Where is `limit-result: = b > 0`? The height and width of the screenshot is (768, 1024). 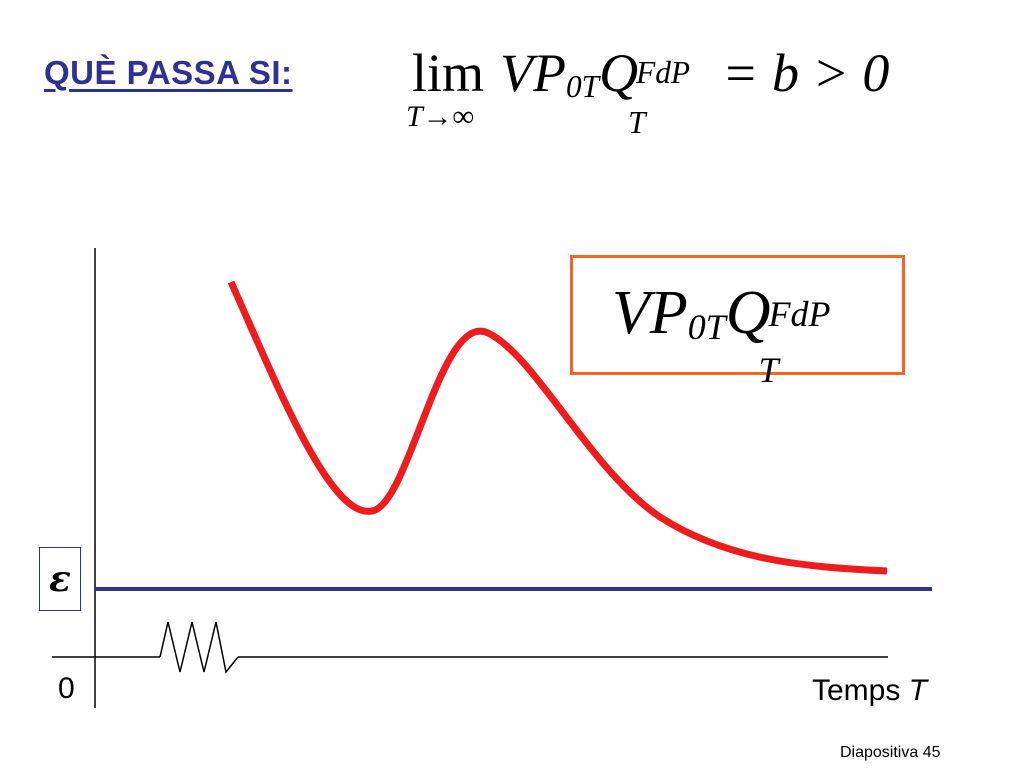
limit-result: = b > 0 is located at coordinates (806, 73).